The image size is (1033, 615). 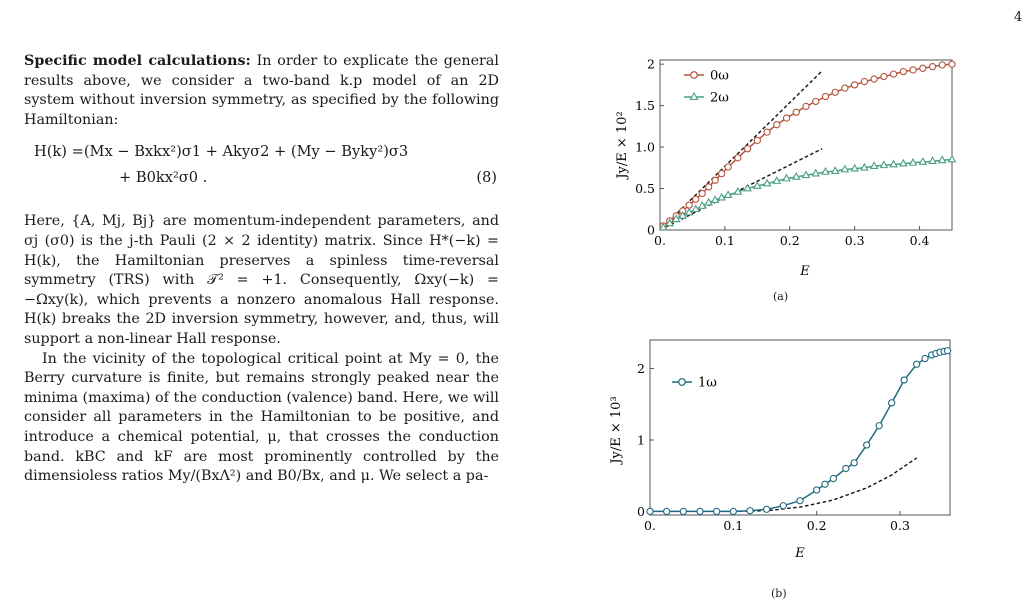 I want to click on y-tick-label-b-0: 0, so click(x=641, y=511).